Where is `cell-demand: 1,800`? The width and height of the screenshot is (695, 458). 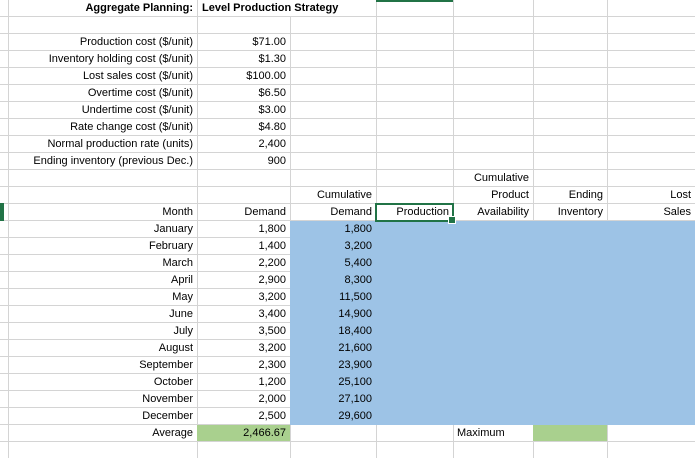
cell-demand: 1,800 is located at coordinates (272, 229).